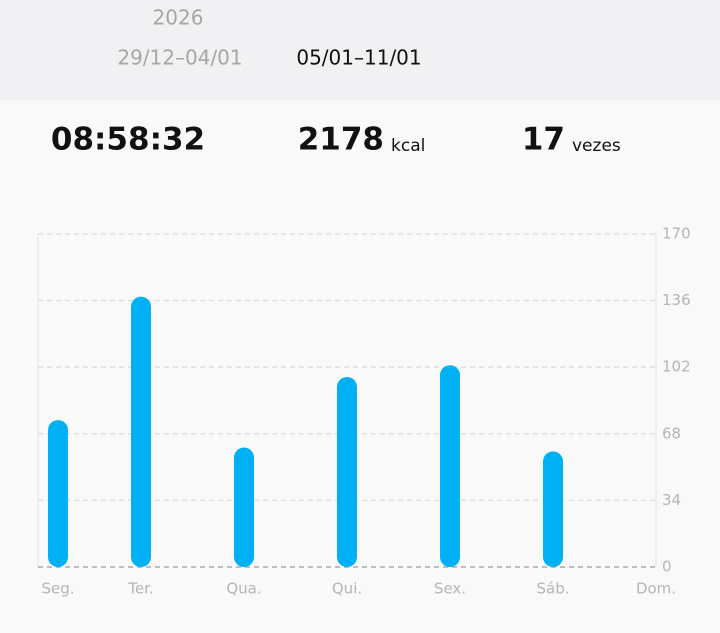  I want to click on y-tick-label: 34, so click(671, 500).